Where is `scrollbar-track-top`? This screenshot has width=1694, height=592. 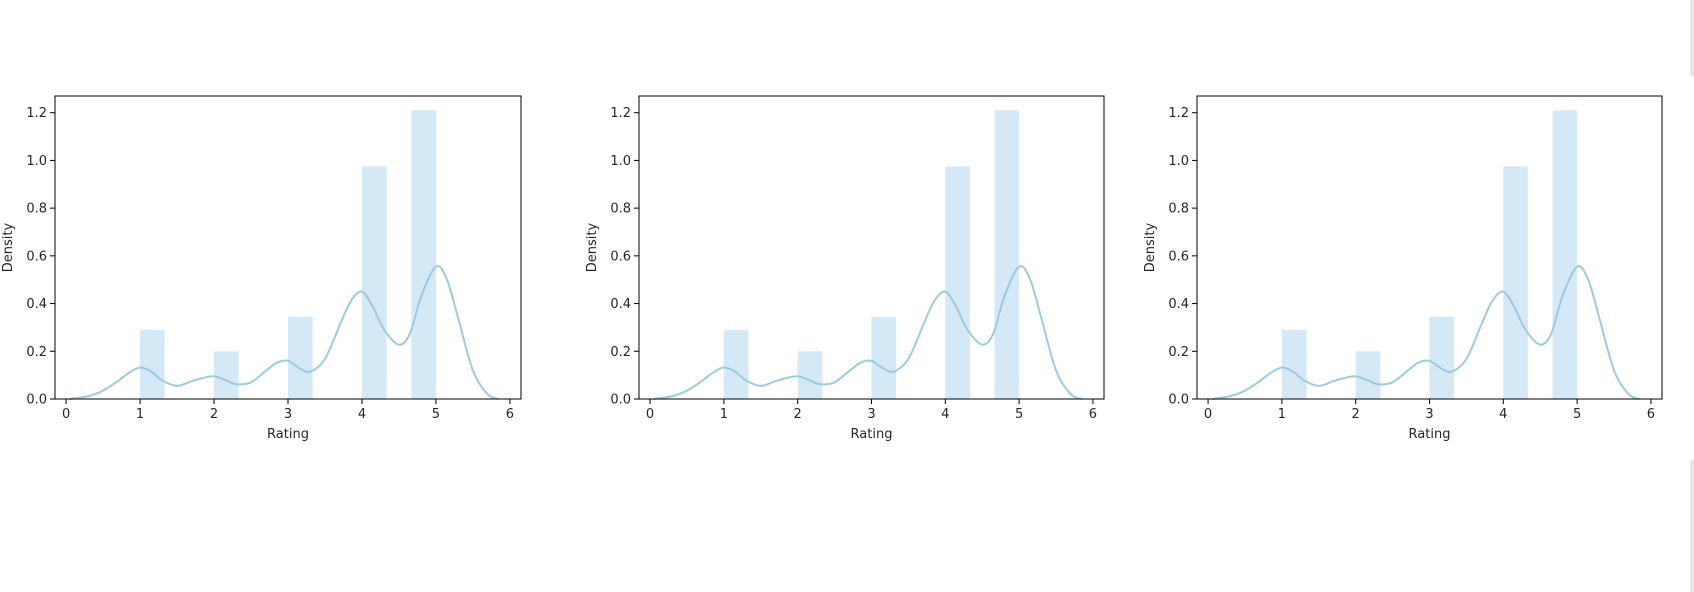
scrollbar-track-top is located at coordinates (1692, 38).